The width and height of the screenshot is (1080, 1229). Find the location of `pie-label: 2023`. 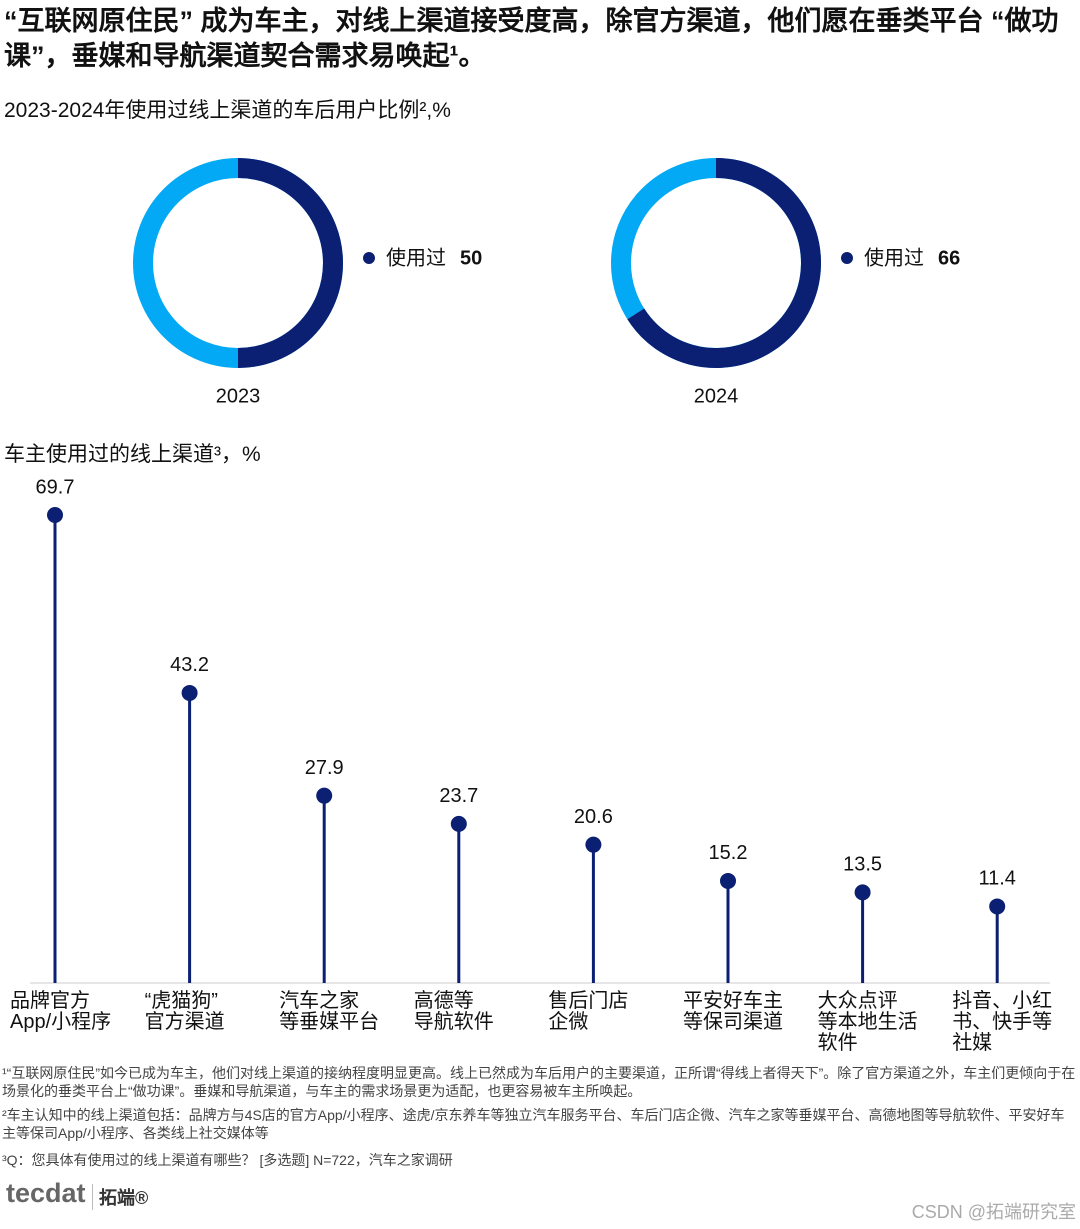

pie-label: 2023 is located at coordinates (238, 396).